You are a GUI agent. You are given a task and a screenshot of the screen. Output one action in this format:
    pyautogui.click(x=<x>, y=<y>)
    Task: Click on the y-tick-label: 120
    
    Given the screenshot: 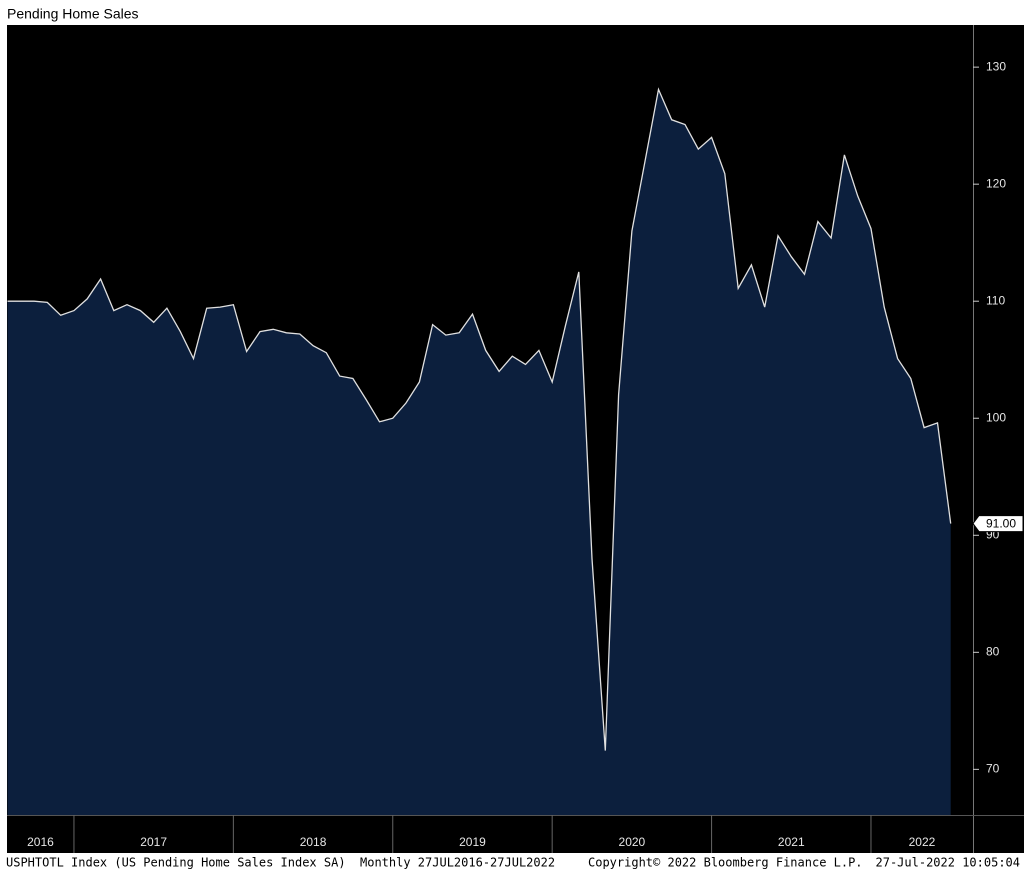 What is the action you would take?
    pyautogui.click(x=996, y=183)
    